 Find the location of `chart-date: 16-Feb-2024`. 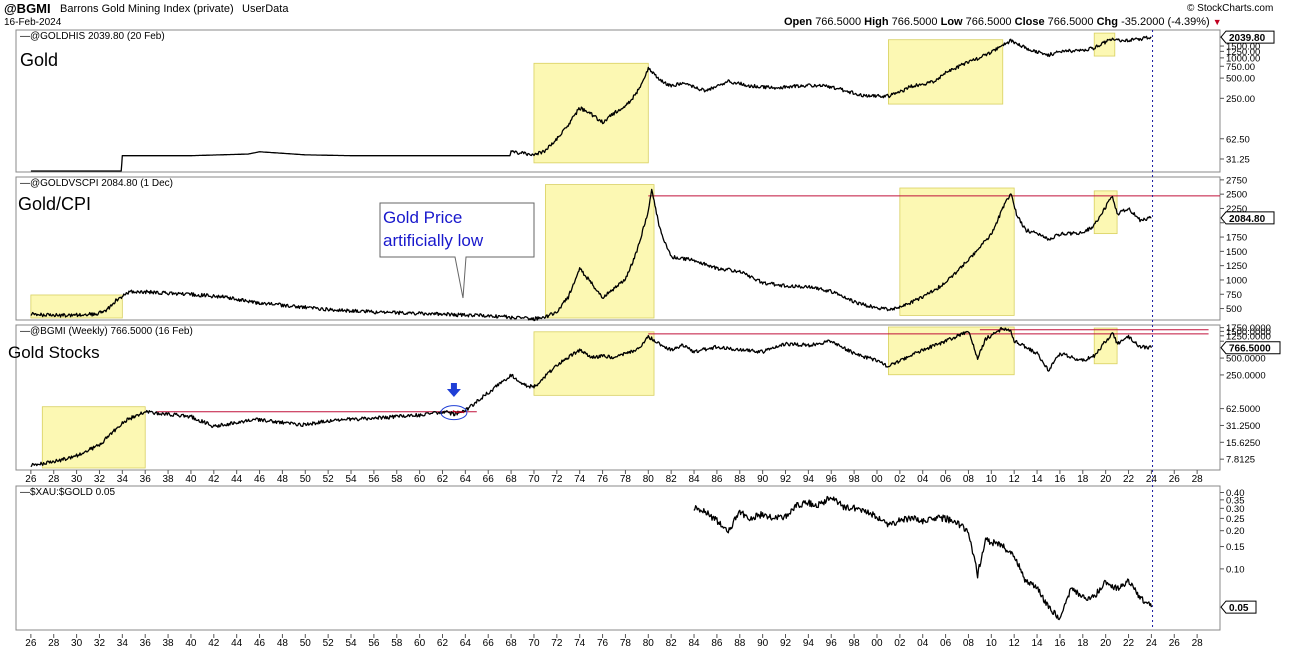

chart-date: 16-Feb-2024 is located at coordinates (33, 22).